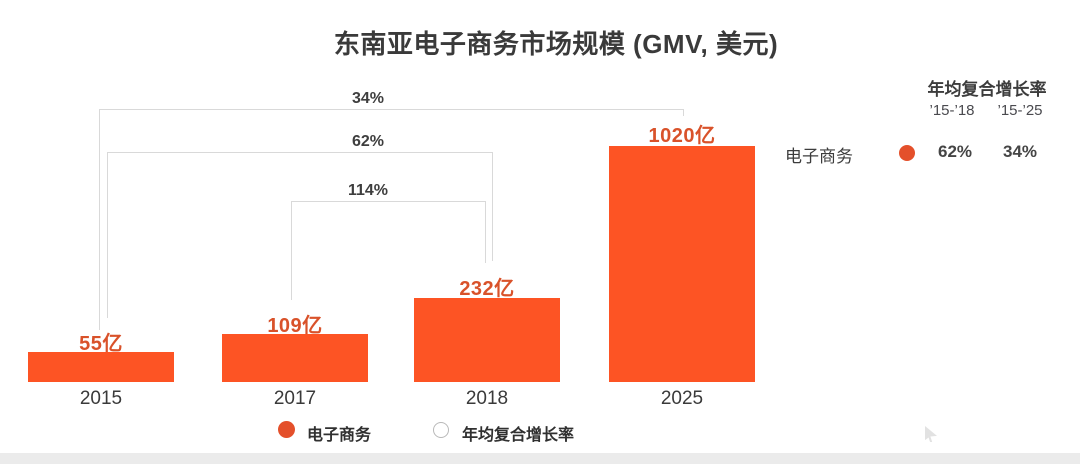 The width and height of the screenshot is (1080, 464). I want to click on growth-label-114pct: 114%, so click(368, 191).